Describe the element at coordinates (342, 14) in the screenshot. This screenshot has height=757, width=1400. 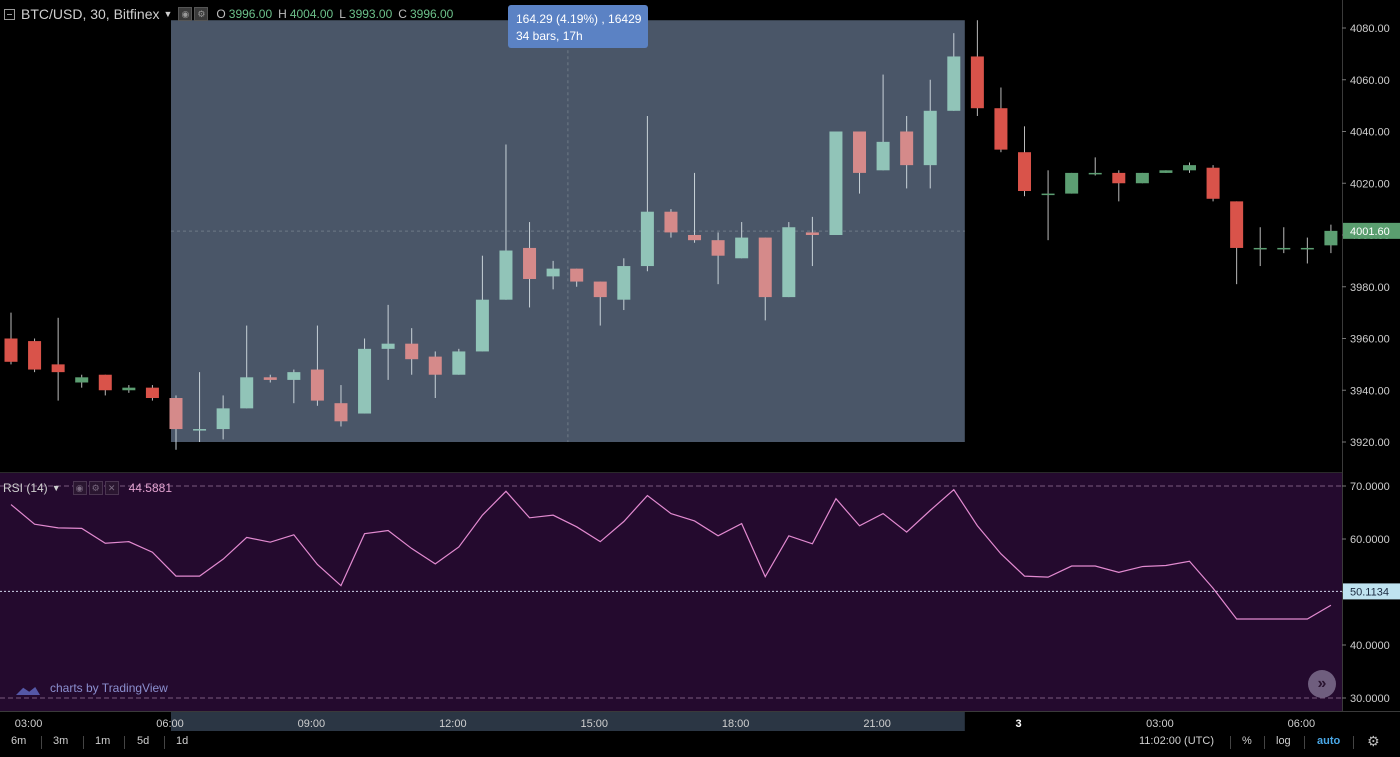
I see `low-label: L` at that location.